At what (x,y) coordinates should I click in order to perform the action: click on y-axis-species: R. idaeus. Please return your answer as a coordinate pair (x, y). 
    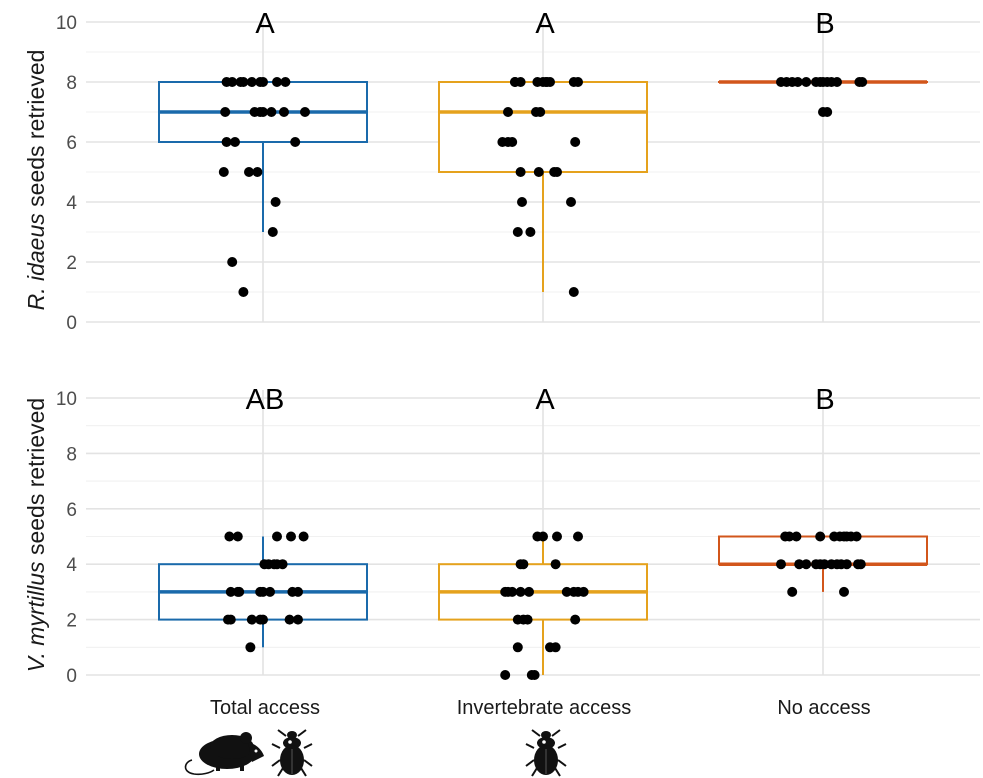
    Looking at the image, I should click on (36, 262).